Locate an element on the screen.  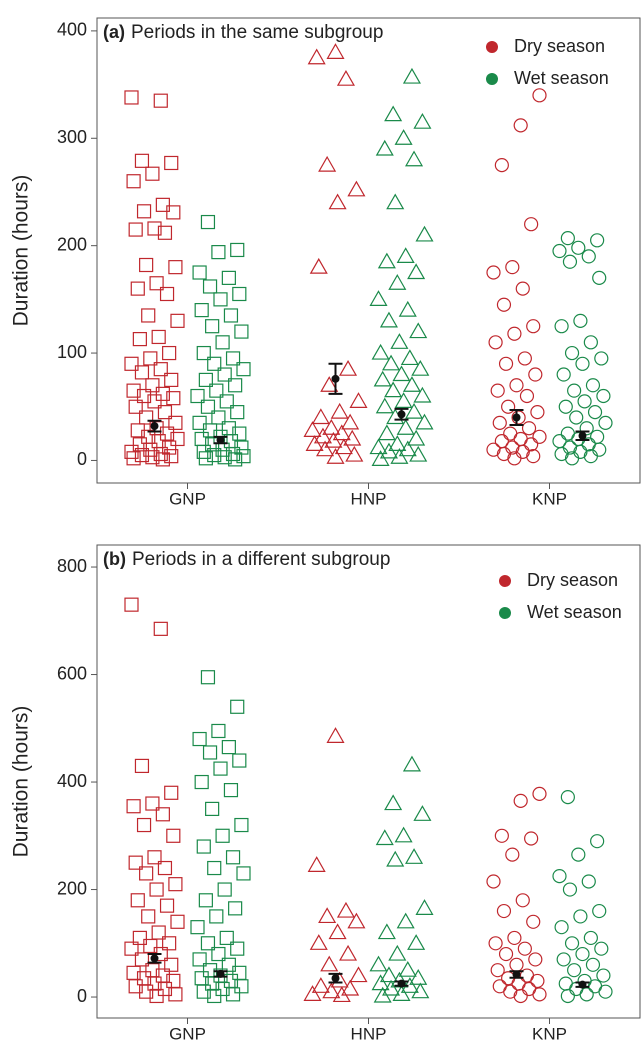
y-tick-label: 0 is located at coordinates (82, 459).